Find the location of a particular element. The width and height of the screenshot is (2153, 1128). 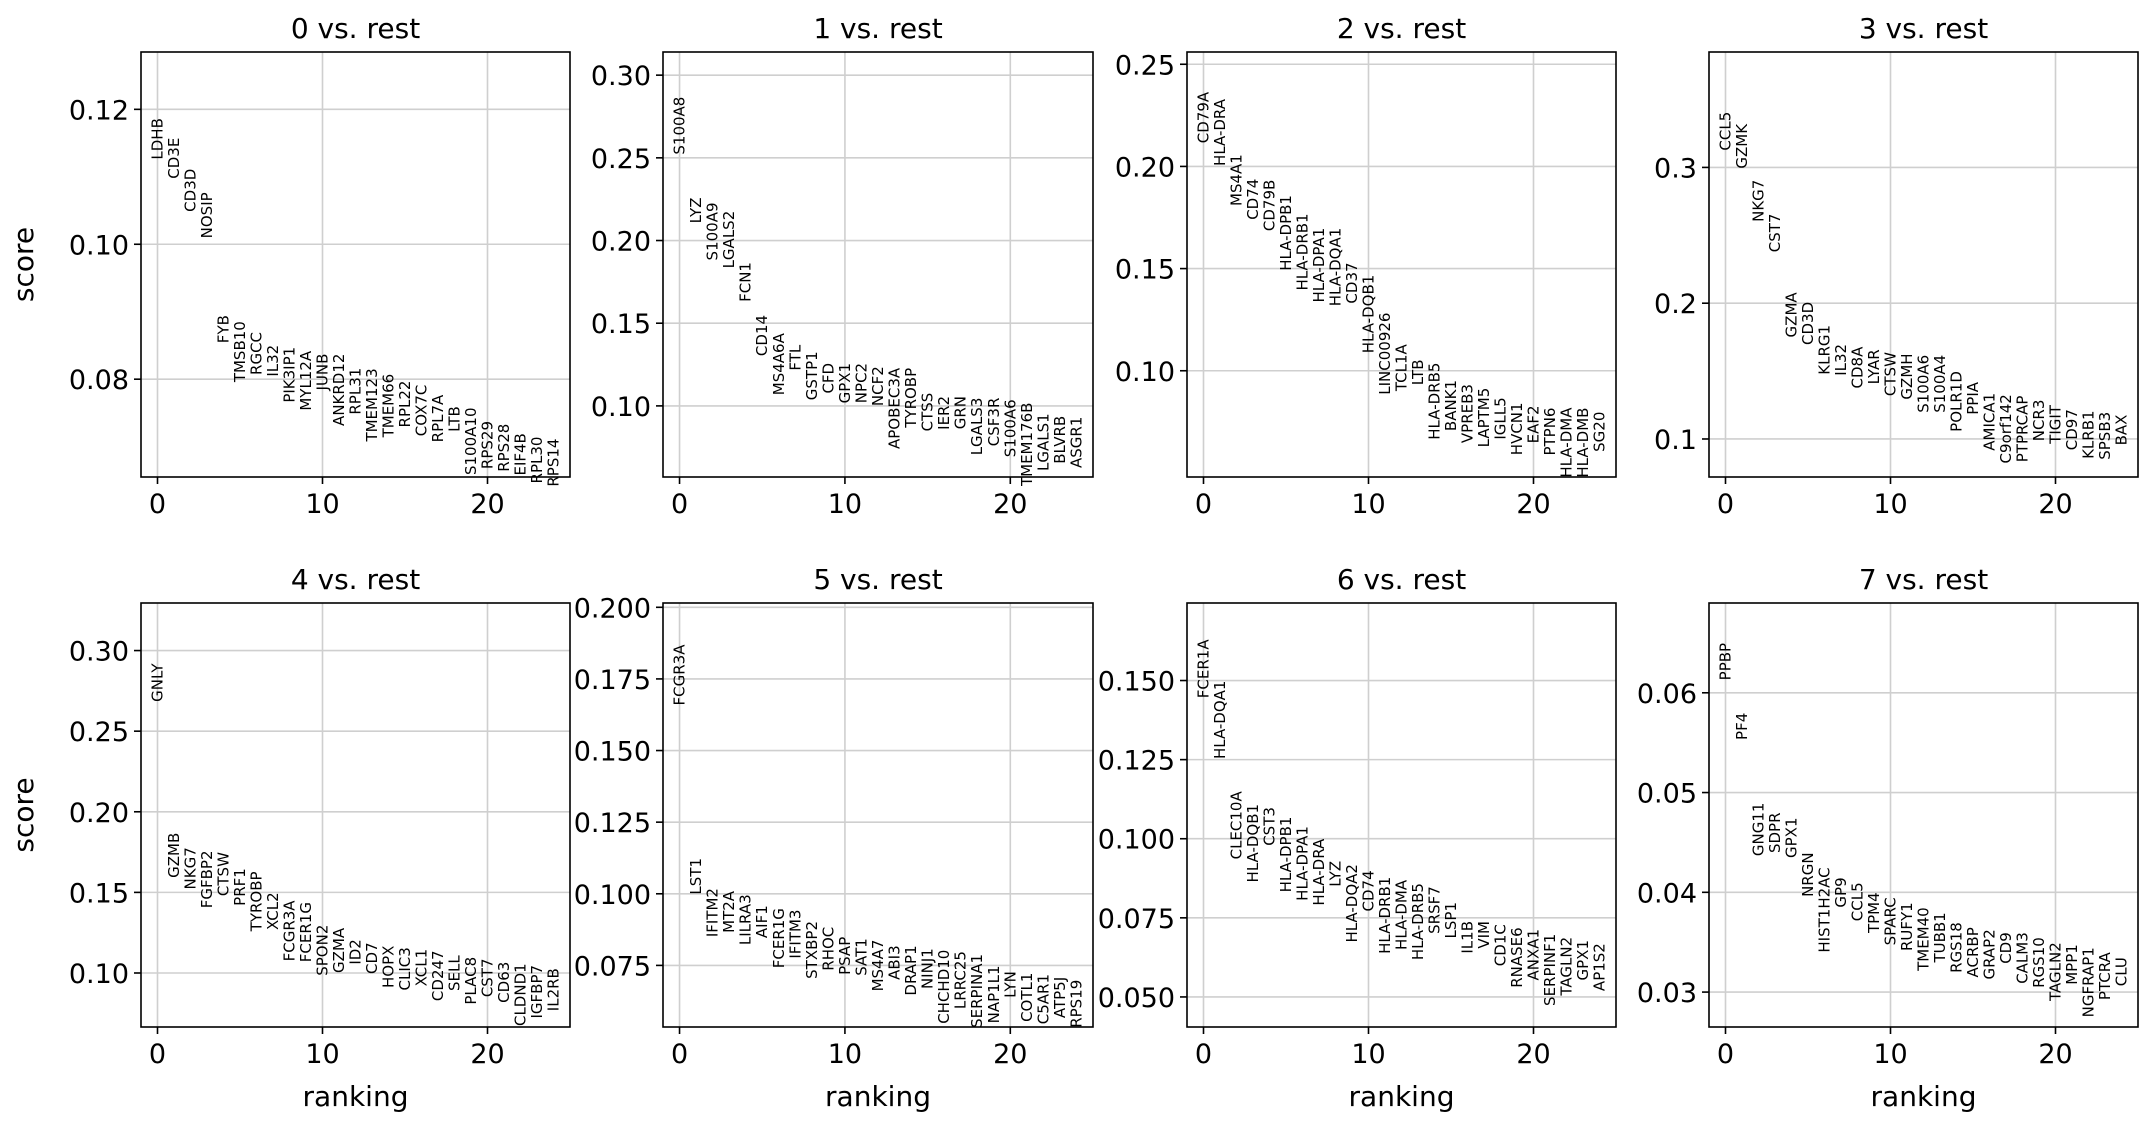

gene-label: GNLY is located at coordinates (158, 682).